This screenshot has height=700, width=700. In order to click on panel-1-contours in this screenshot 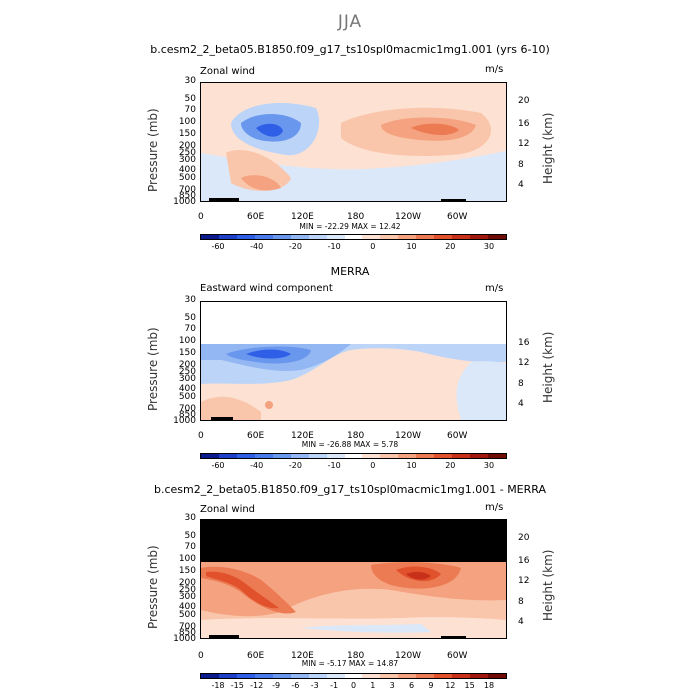, I will do `click(353, 142)`.